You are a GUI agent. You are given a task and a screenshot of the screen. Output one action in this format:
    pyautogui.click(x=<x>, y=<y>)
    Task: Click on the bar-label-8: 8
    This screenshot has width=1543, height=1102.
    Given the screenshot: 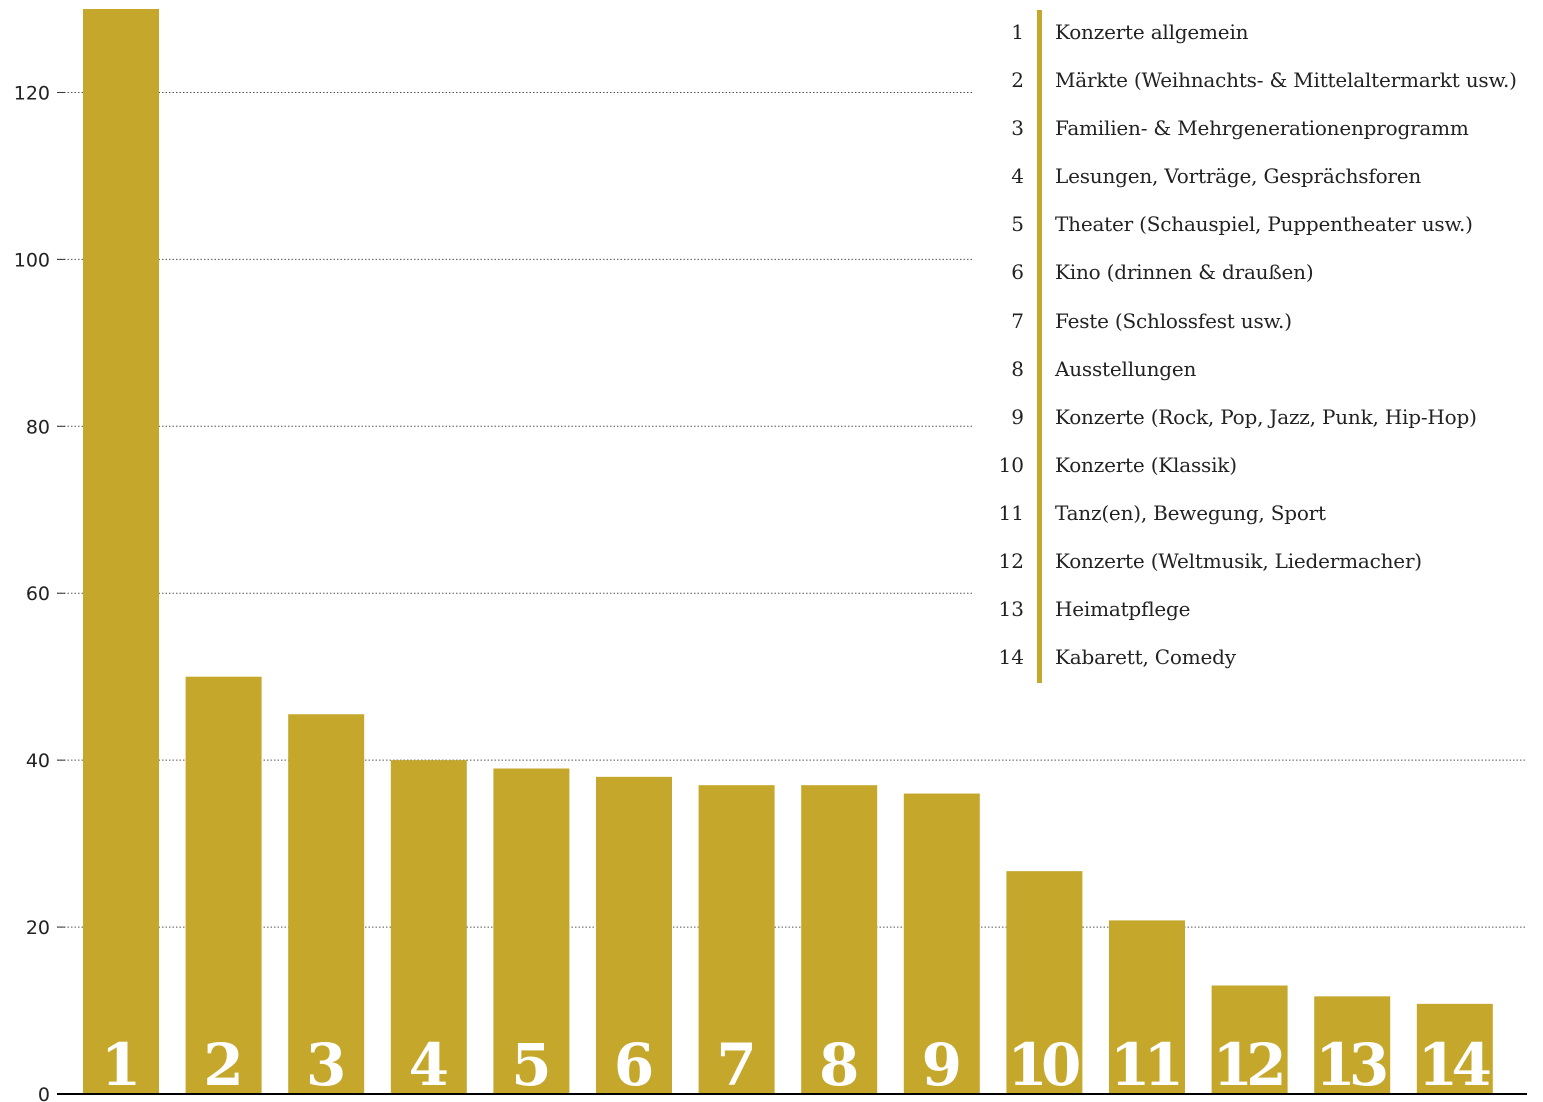 What is the action you would take?
    pyautogui.click(x=839, y=1065)
    